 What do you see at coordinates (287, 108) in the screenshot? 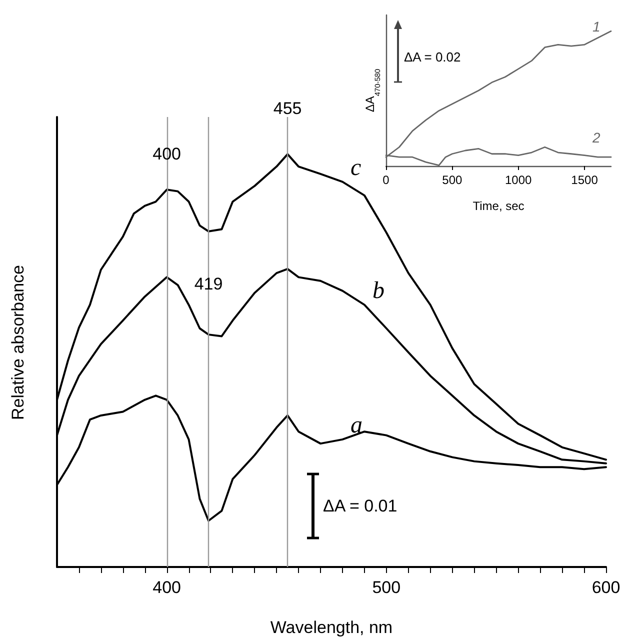
I see `annotation: 455` at bounding box center [287, 108].